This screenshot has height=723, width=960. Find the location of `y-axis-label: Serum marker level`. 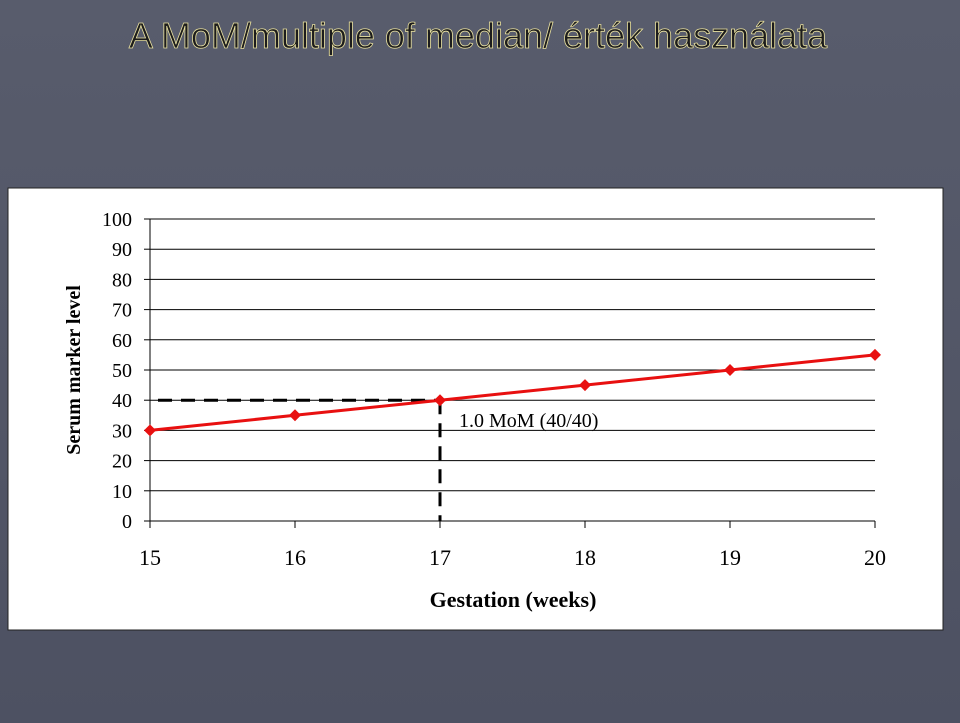

y-axis-label: Serum marker level is located at coordinates (74, 370).